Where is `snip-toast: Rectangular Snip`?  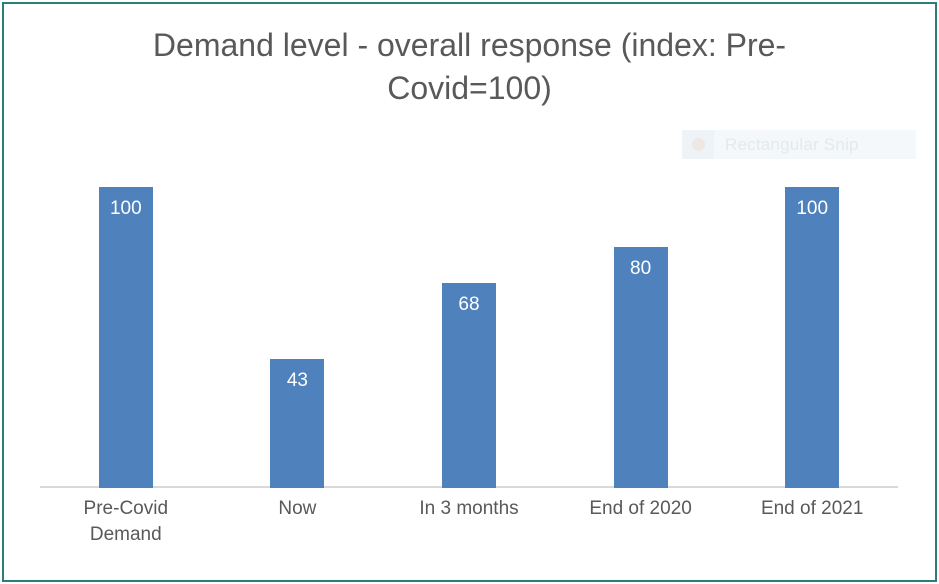
snip-toast: Rectangular Snip is located at coordinates (799, 144).